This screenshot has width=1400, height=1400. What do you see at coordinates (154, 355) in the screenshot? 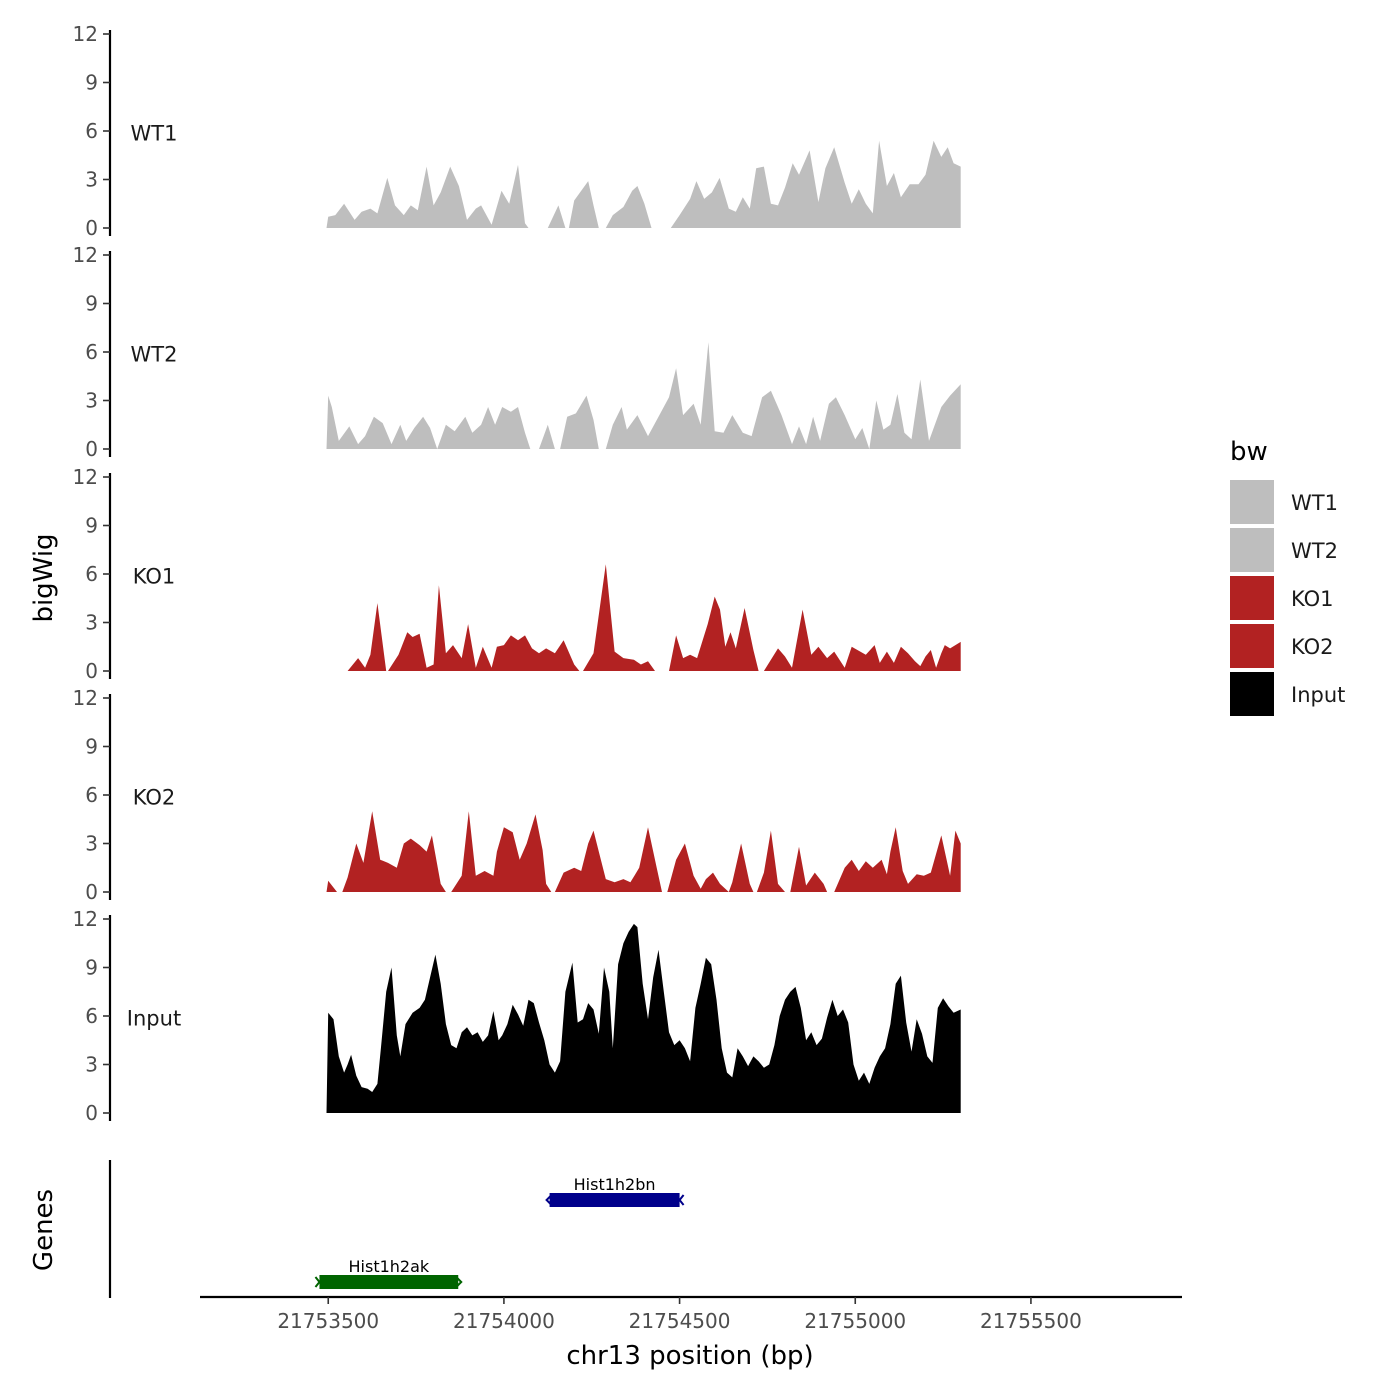
I see `track-label: WT2` at bounding box center [154, 355].